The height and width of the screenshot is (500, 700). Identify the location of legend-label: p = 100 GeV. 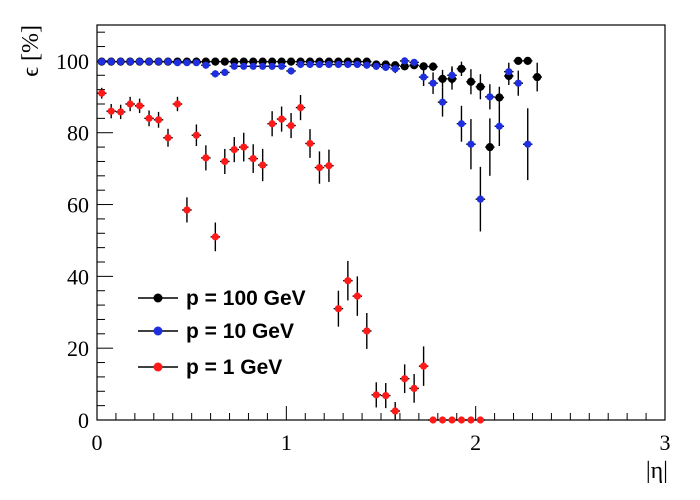
(246, 298).